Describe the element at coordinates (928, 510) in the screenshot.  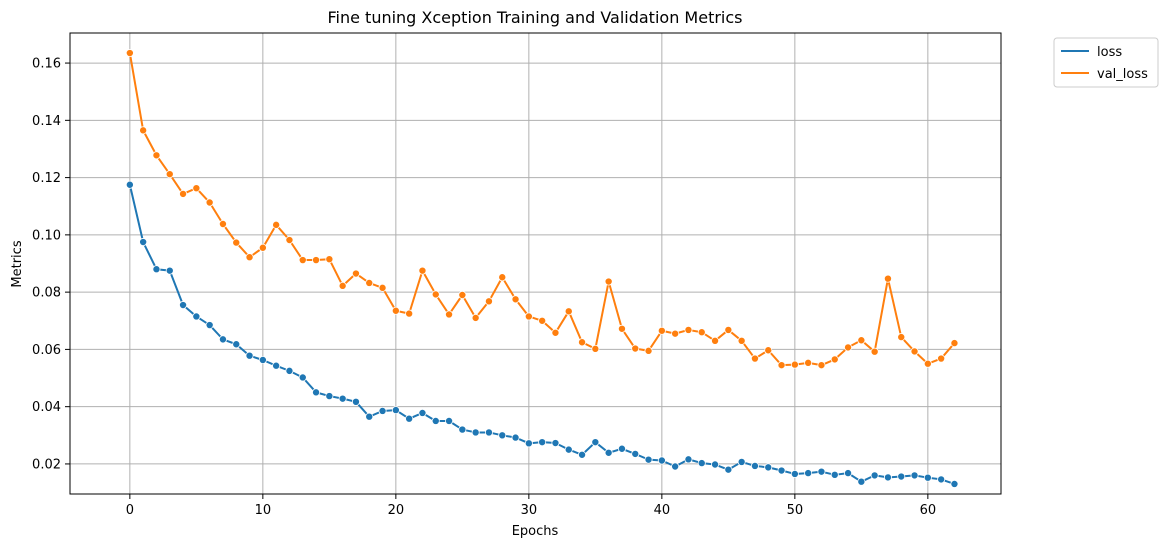
I see `x-tick-label: 60` at that location.